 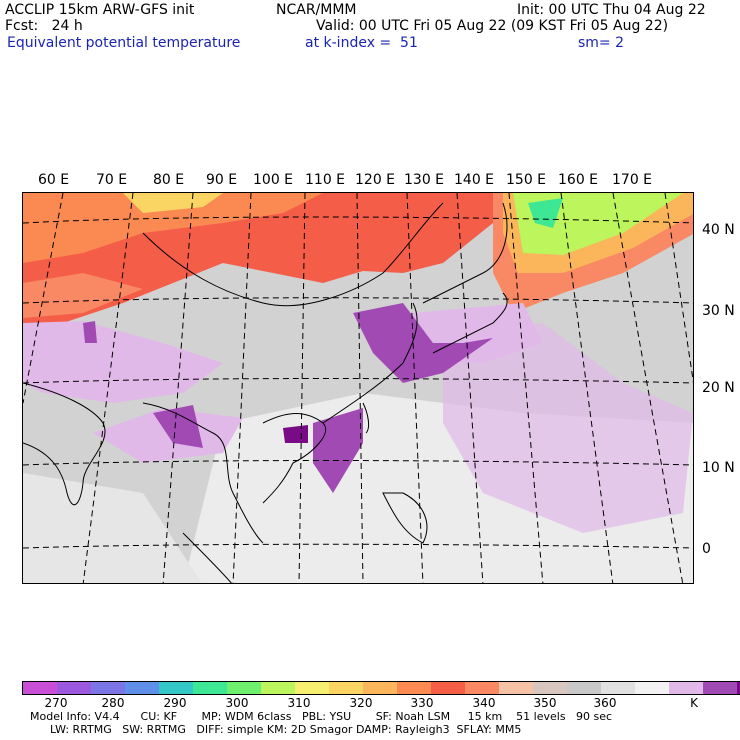 I want to click on lat-label: 0, so click(x=706, y=549).